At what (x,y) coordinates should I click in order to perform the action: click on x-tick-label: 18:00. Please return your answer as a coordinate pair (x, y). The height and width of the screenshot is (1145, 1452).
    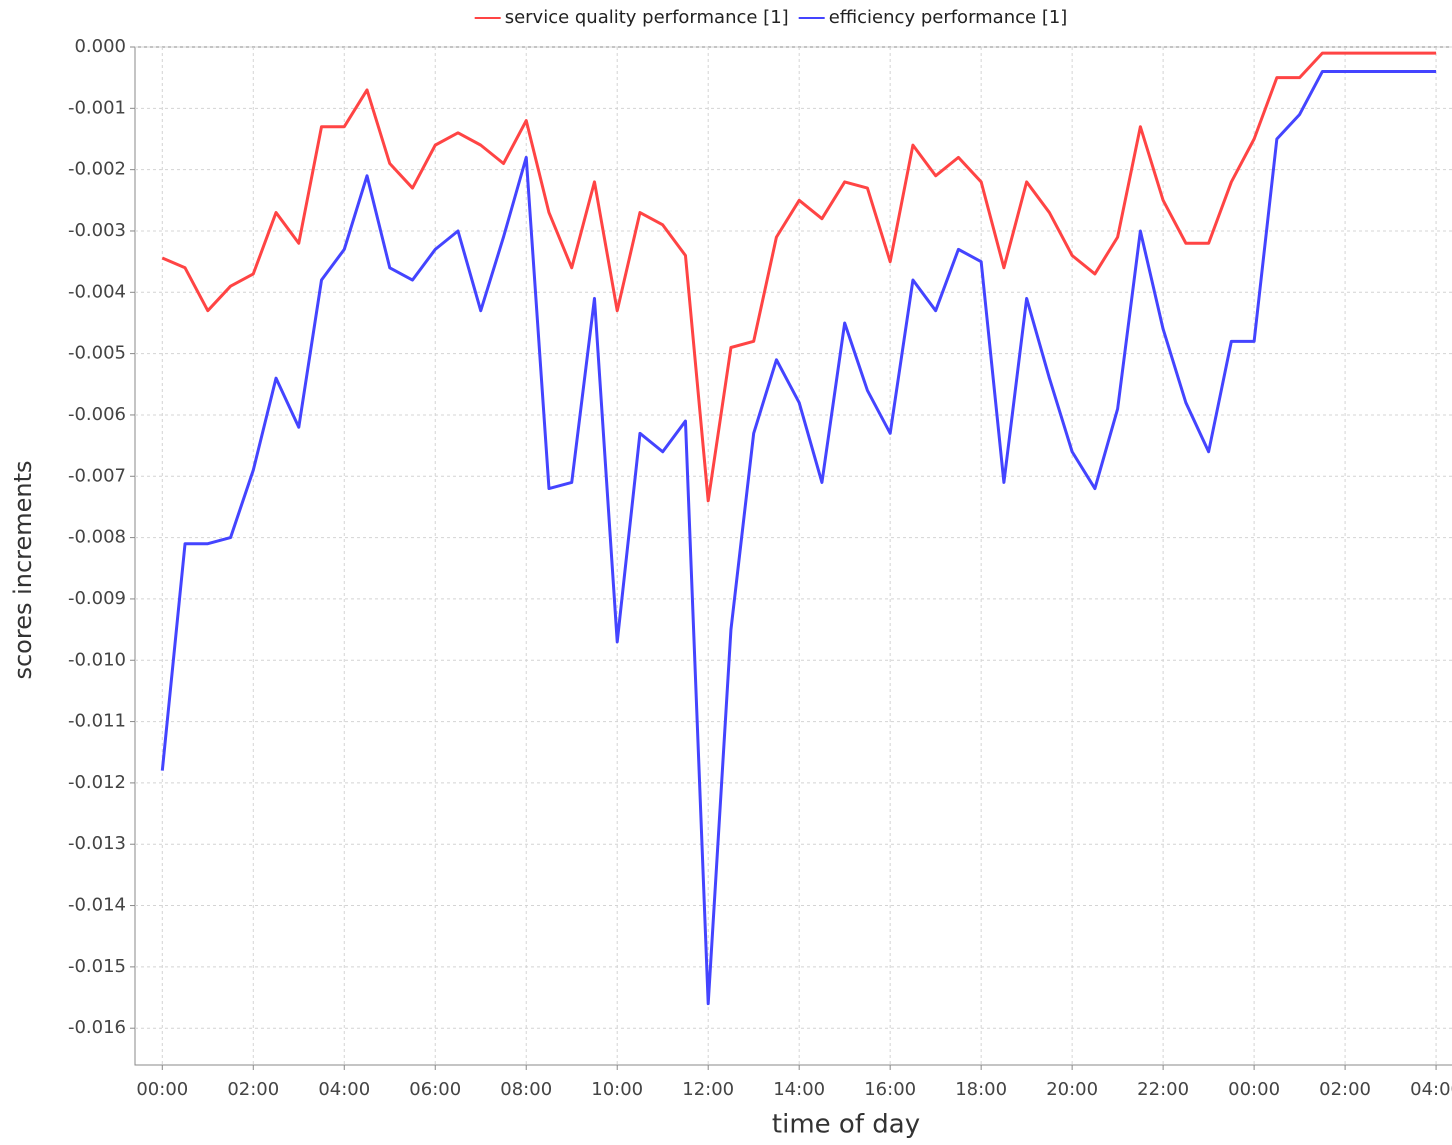
    Looking at the image, I should click on (981, 1089).